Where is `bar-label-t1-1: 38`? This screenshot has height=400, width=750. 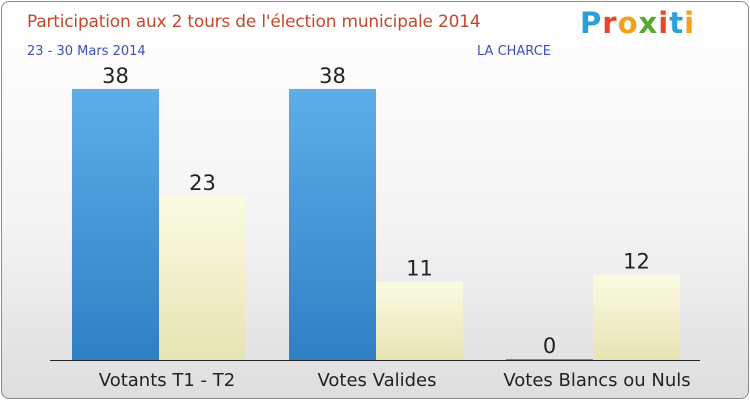 bar-label-t1-1: 38 is located at coordinates (332, 76).